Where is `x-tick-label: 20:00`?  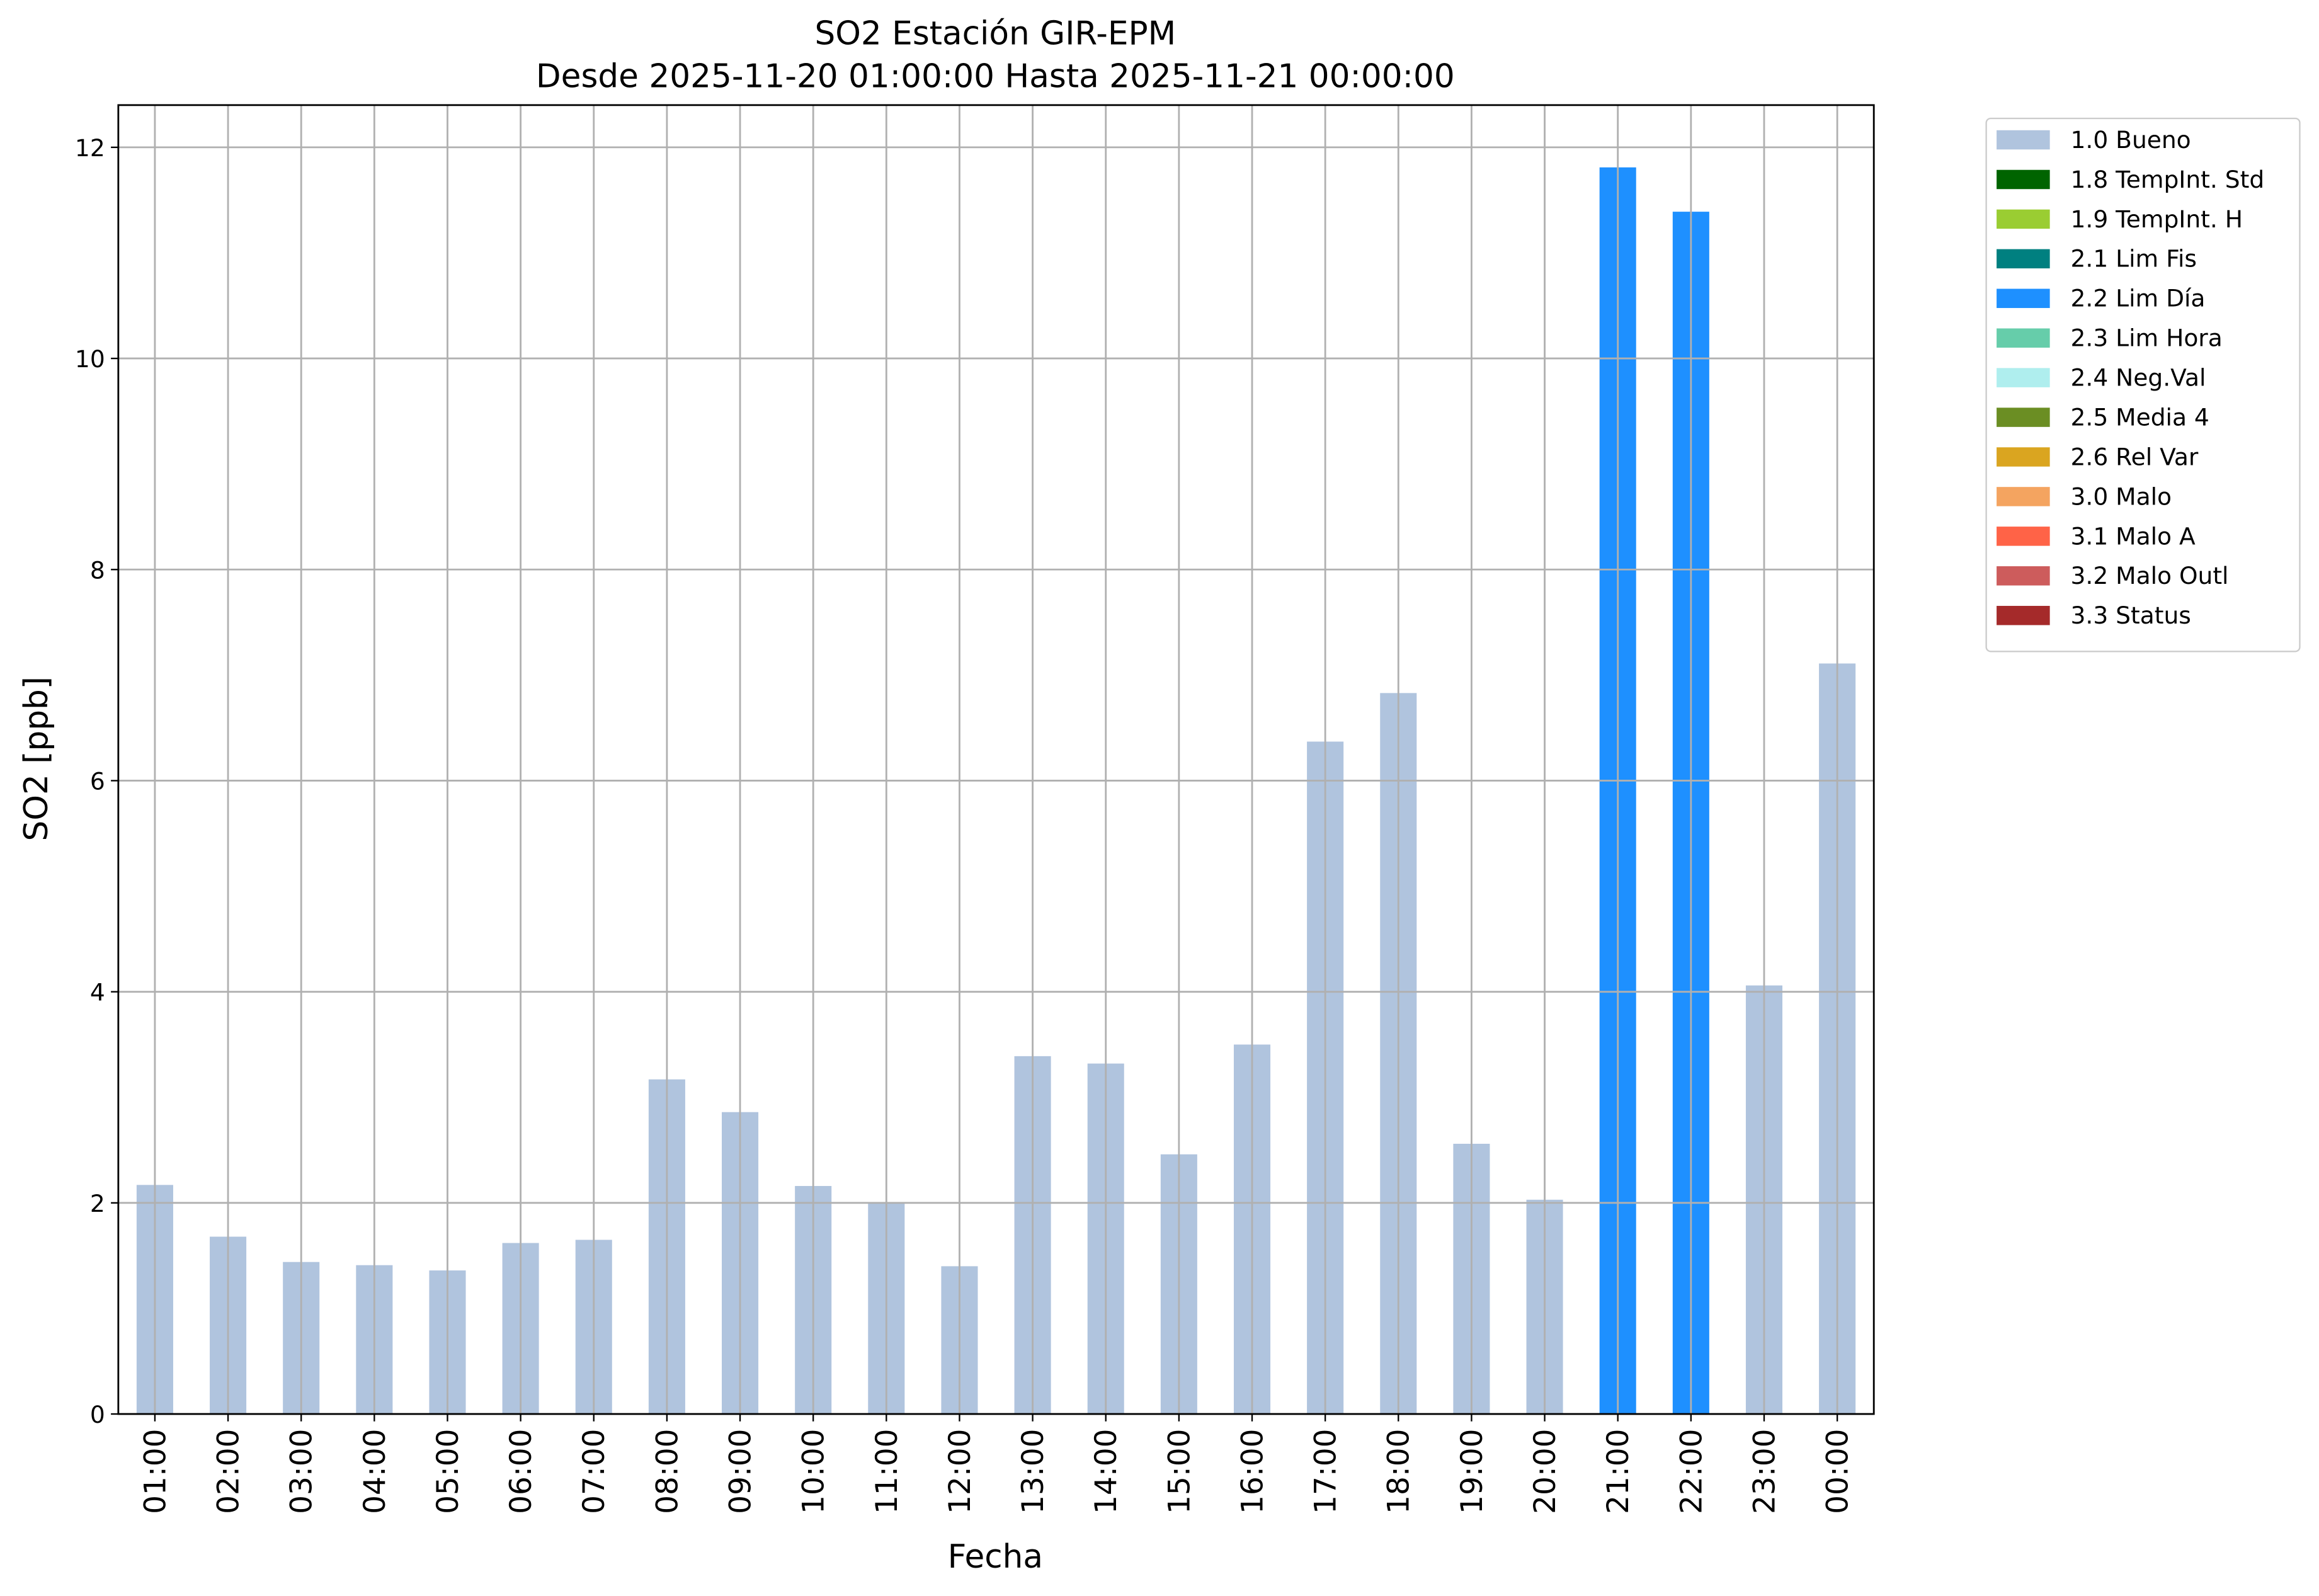
x-tick-label: 20:00 is located at coordinates (1545, 1471).